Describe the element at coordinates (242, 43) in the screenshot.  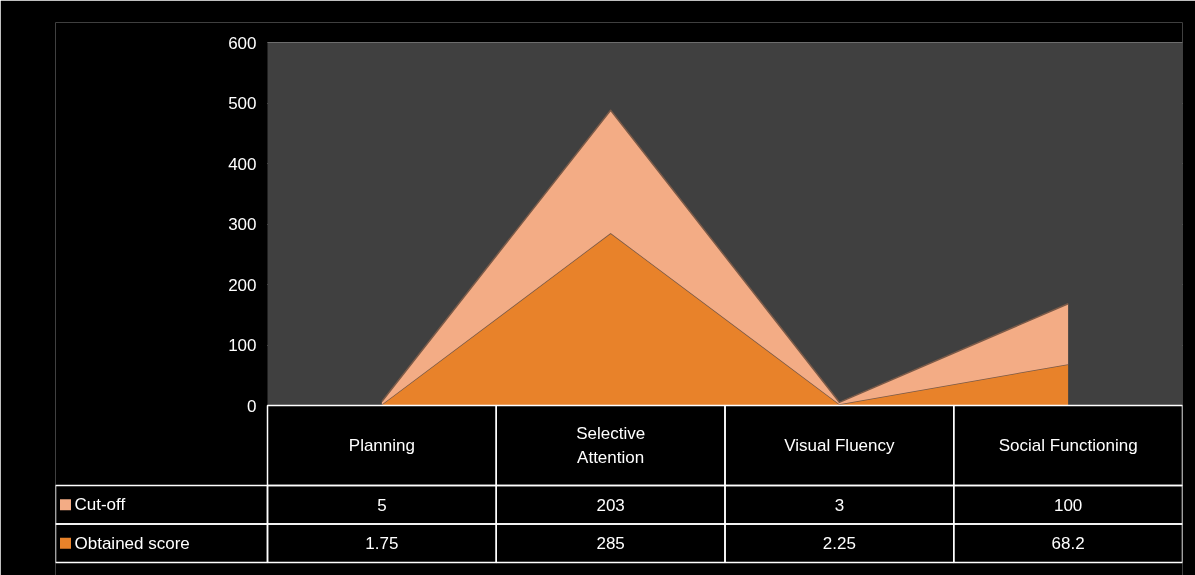
I see `y-tick-label: 600` at that location.